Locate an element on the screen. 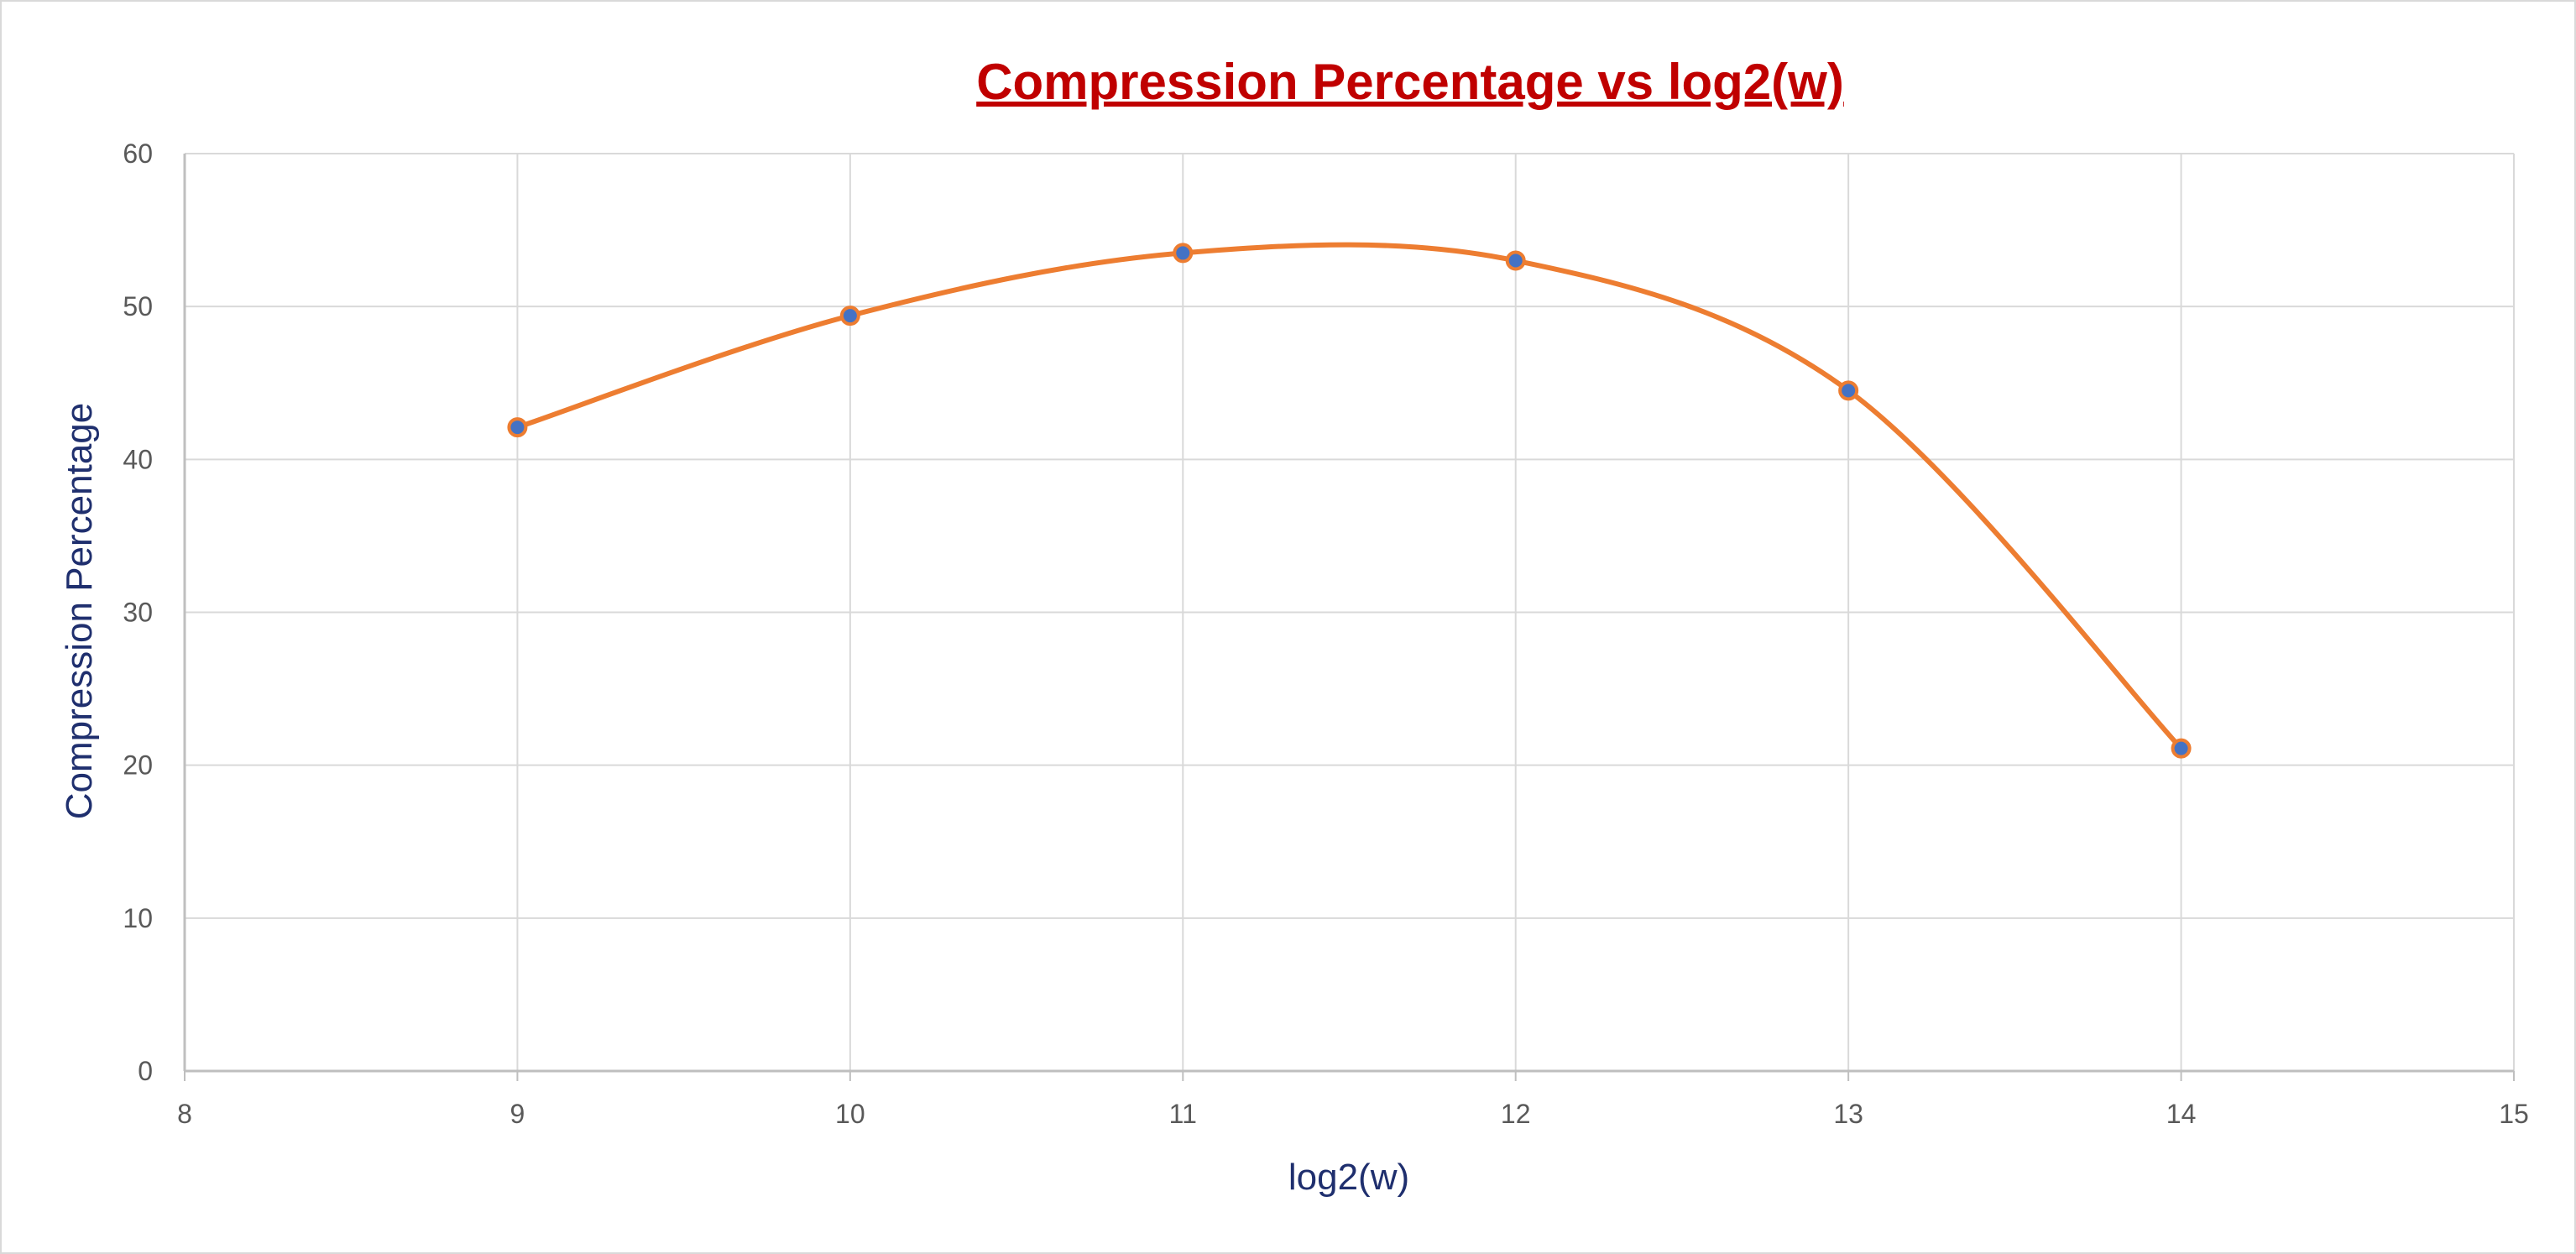 The image size is (2576, 1254). y-tick-label: 10 is located at coordinates (138, 918).